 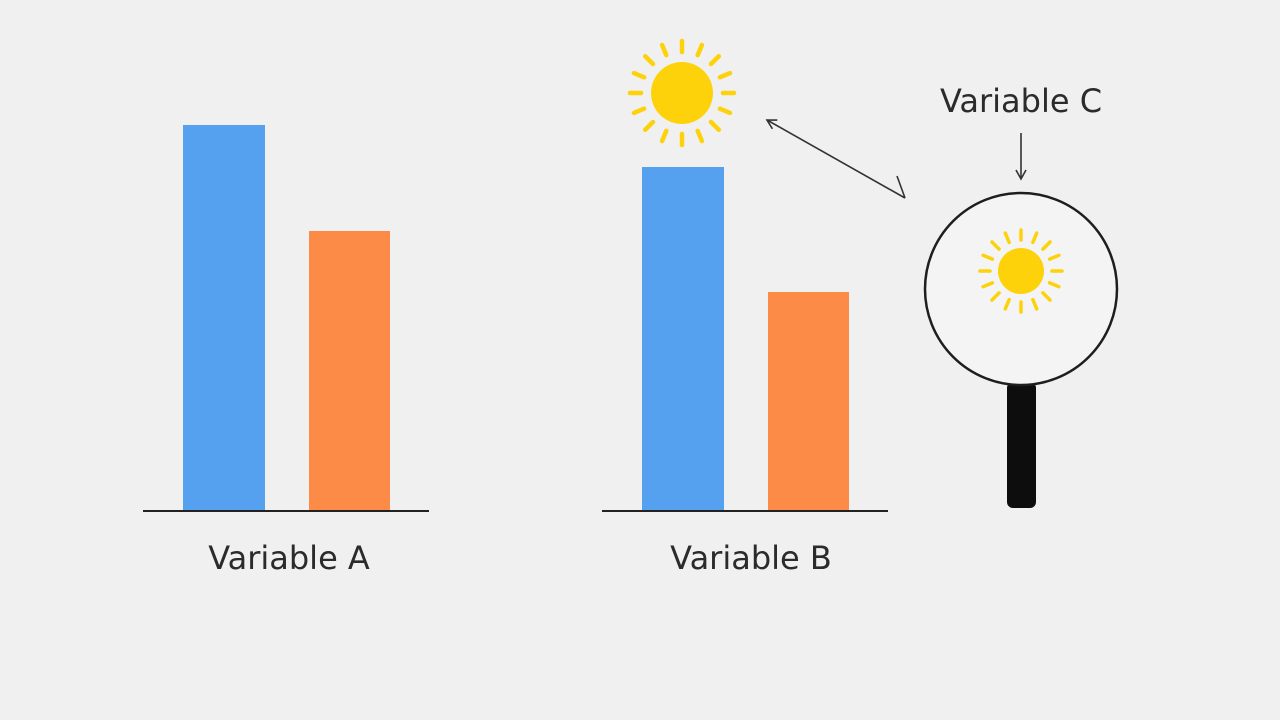 I want to click on suns, so click(x=845, y=176).